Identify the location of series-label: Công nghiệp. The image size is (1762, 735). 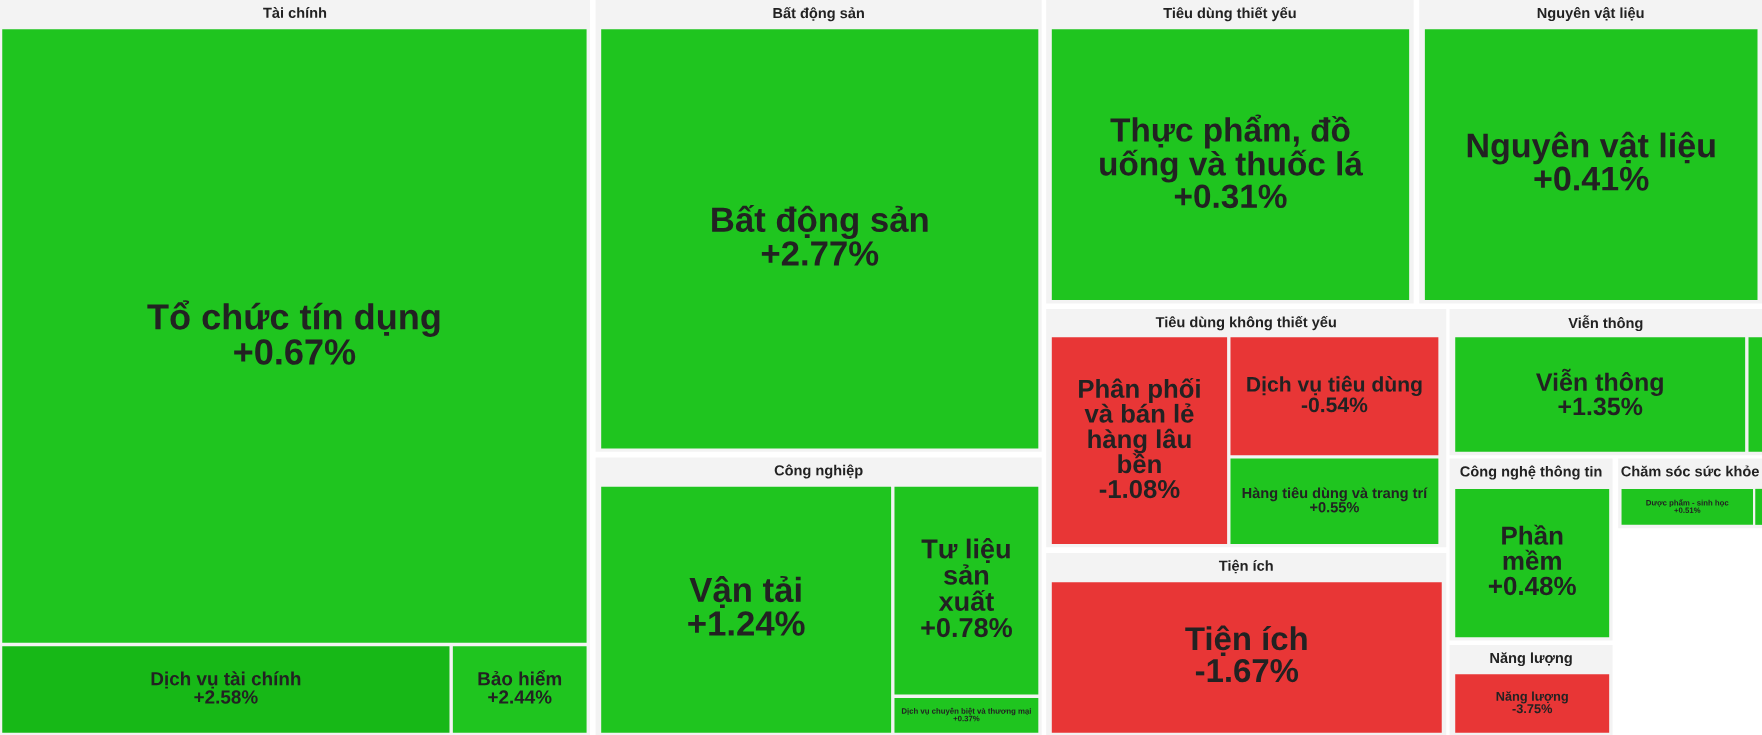
(818, 471).